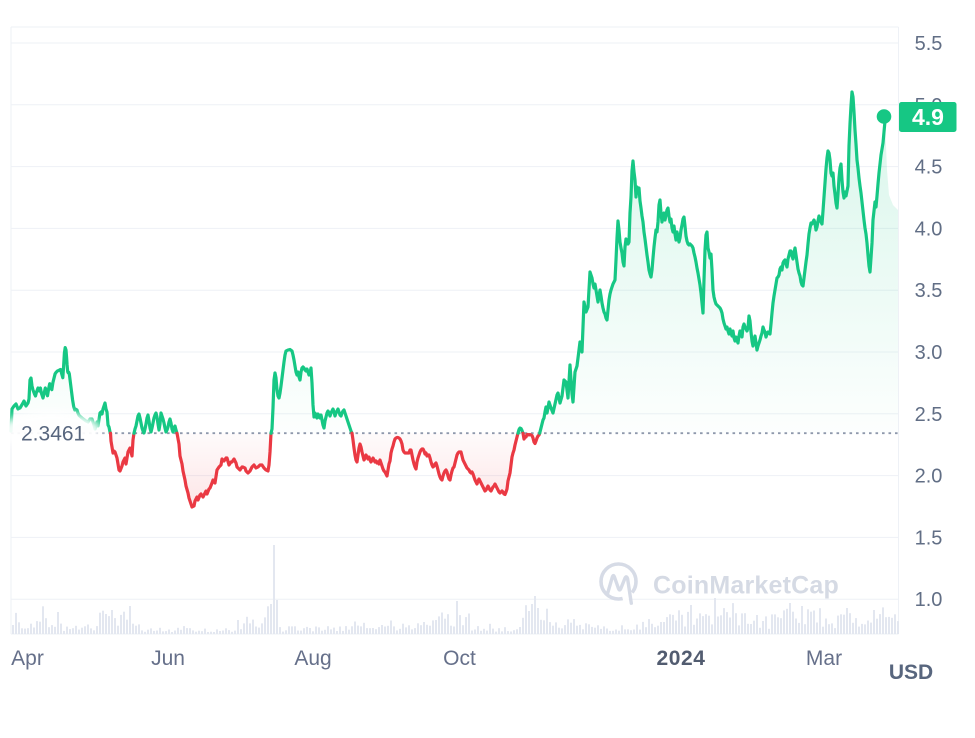 The image size is (975, 738). What do you see at coordinates (168, 658) in the screenshot?
I see `svg-text: Jun` at bounding box center [168, 658].